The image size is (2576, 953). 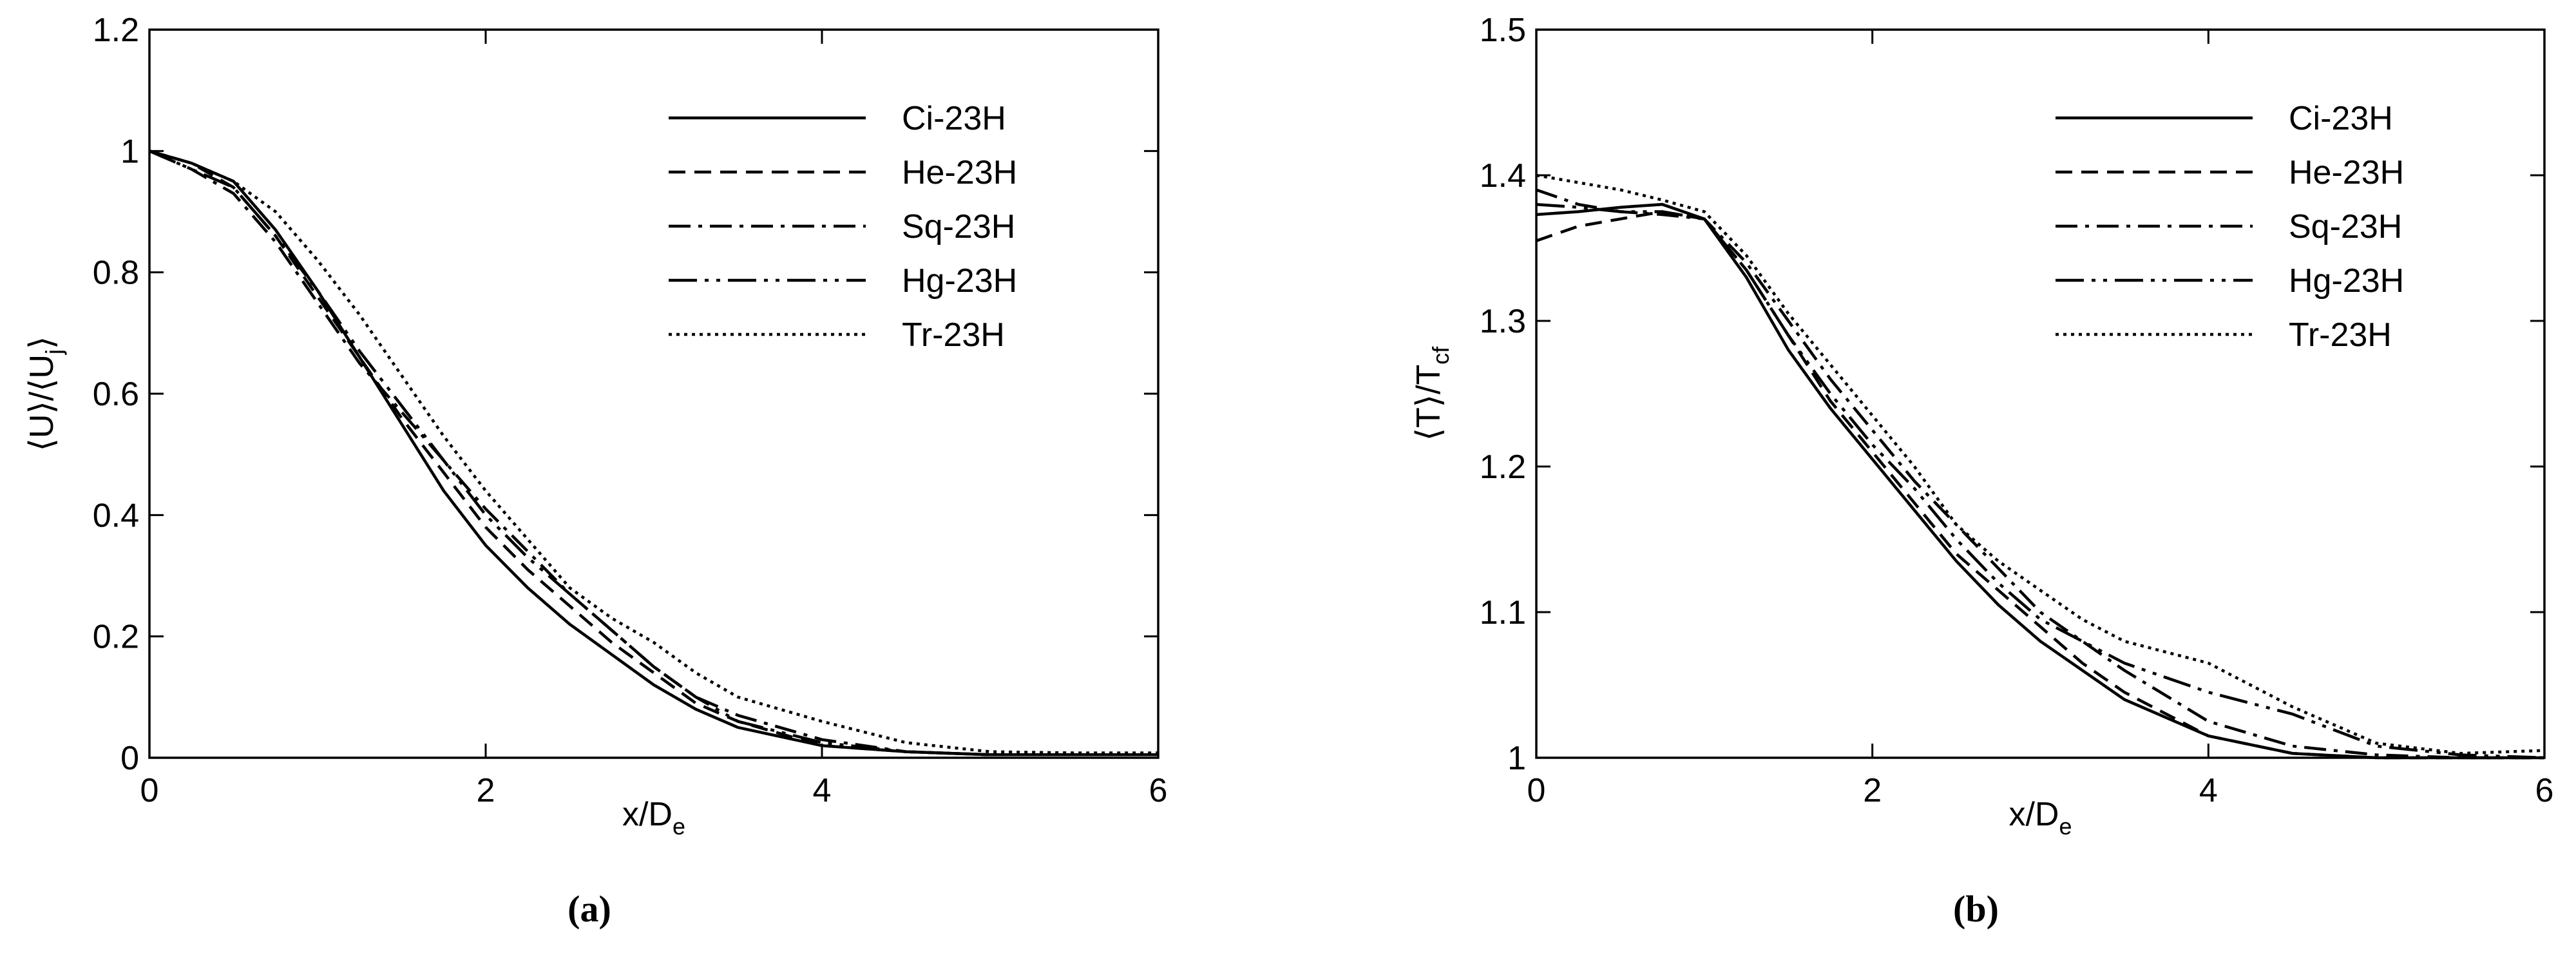 I want to click on y-tick-label: 1.5, so click(x=1503, y=30).